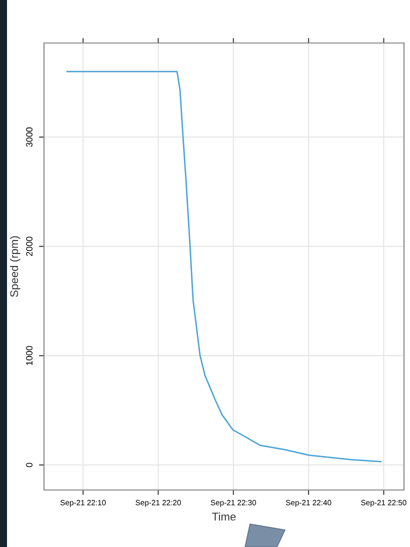 This screenshot has width=410, height=547. Describe the element at coordinates (29, 356) in the screenshot. I see `y-tick-label: 1000` at that location.